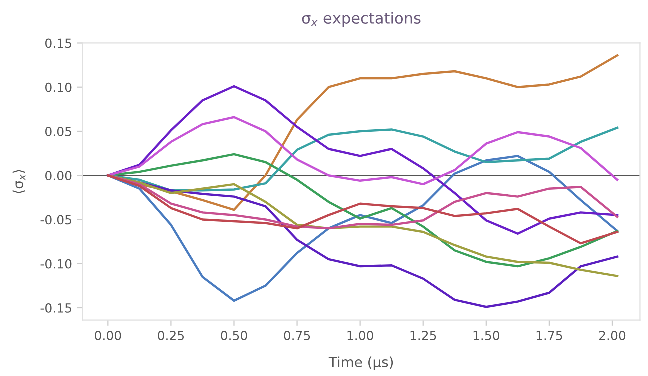 Image resolution: width=648 pixels, height=376 pixels. What do you see at coordinates (549, 335) in the screenshot?
I see `x-tick-label: 1.75` at bounding box center [549, 335].